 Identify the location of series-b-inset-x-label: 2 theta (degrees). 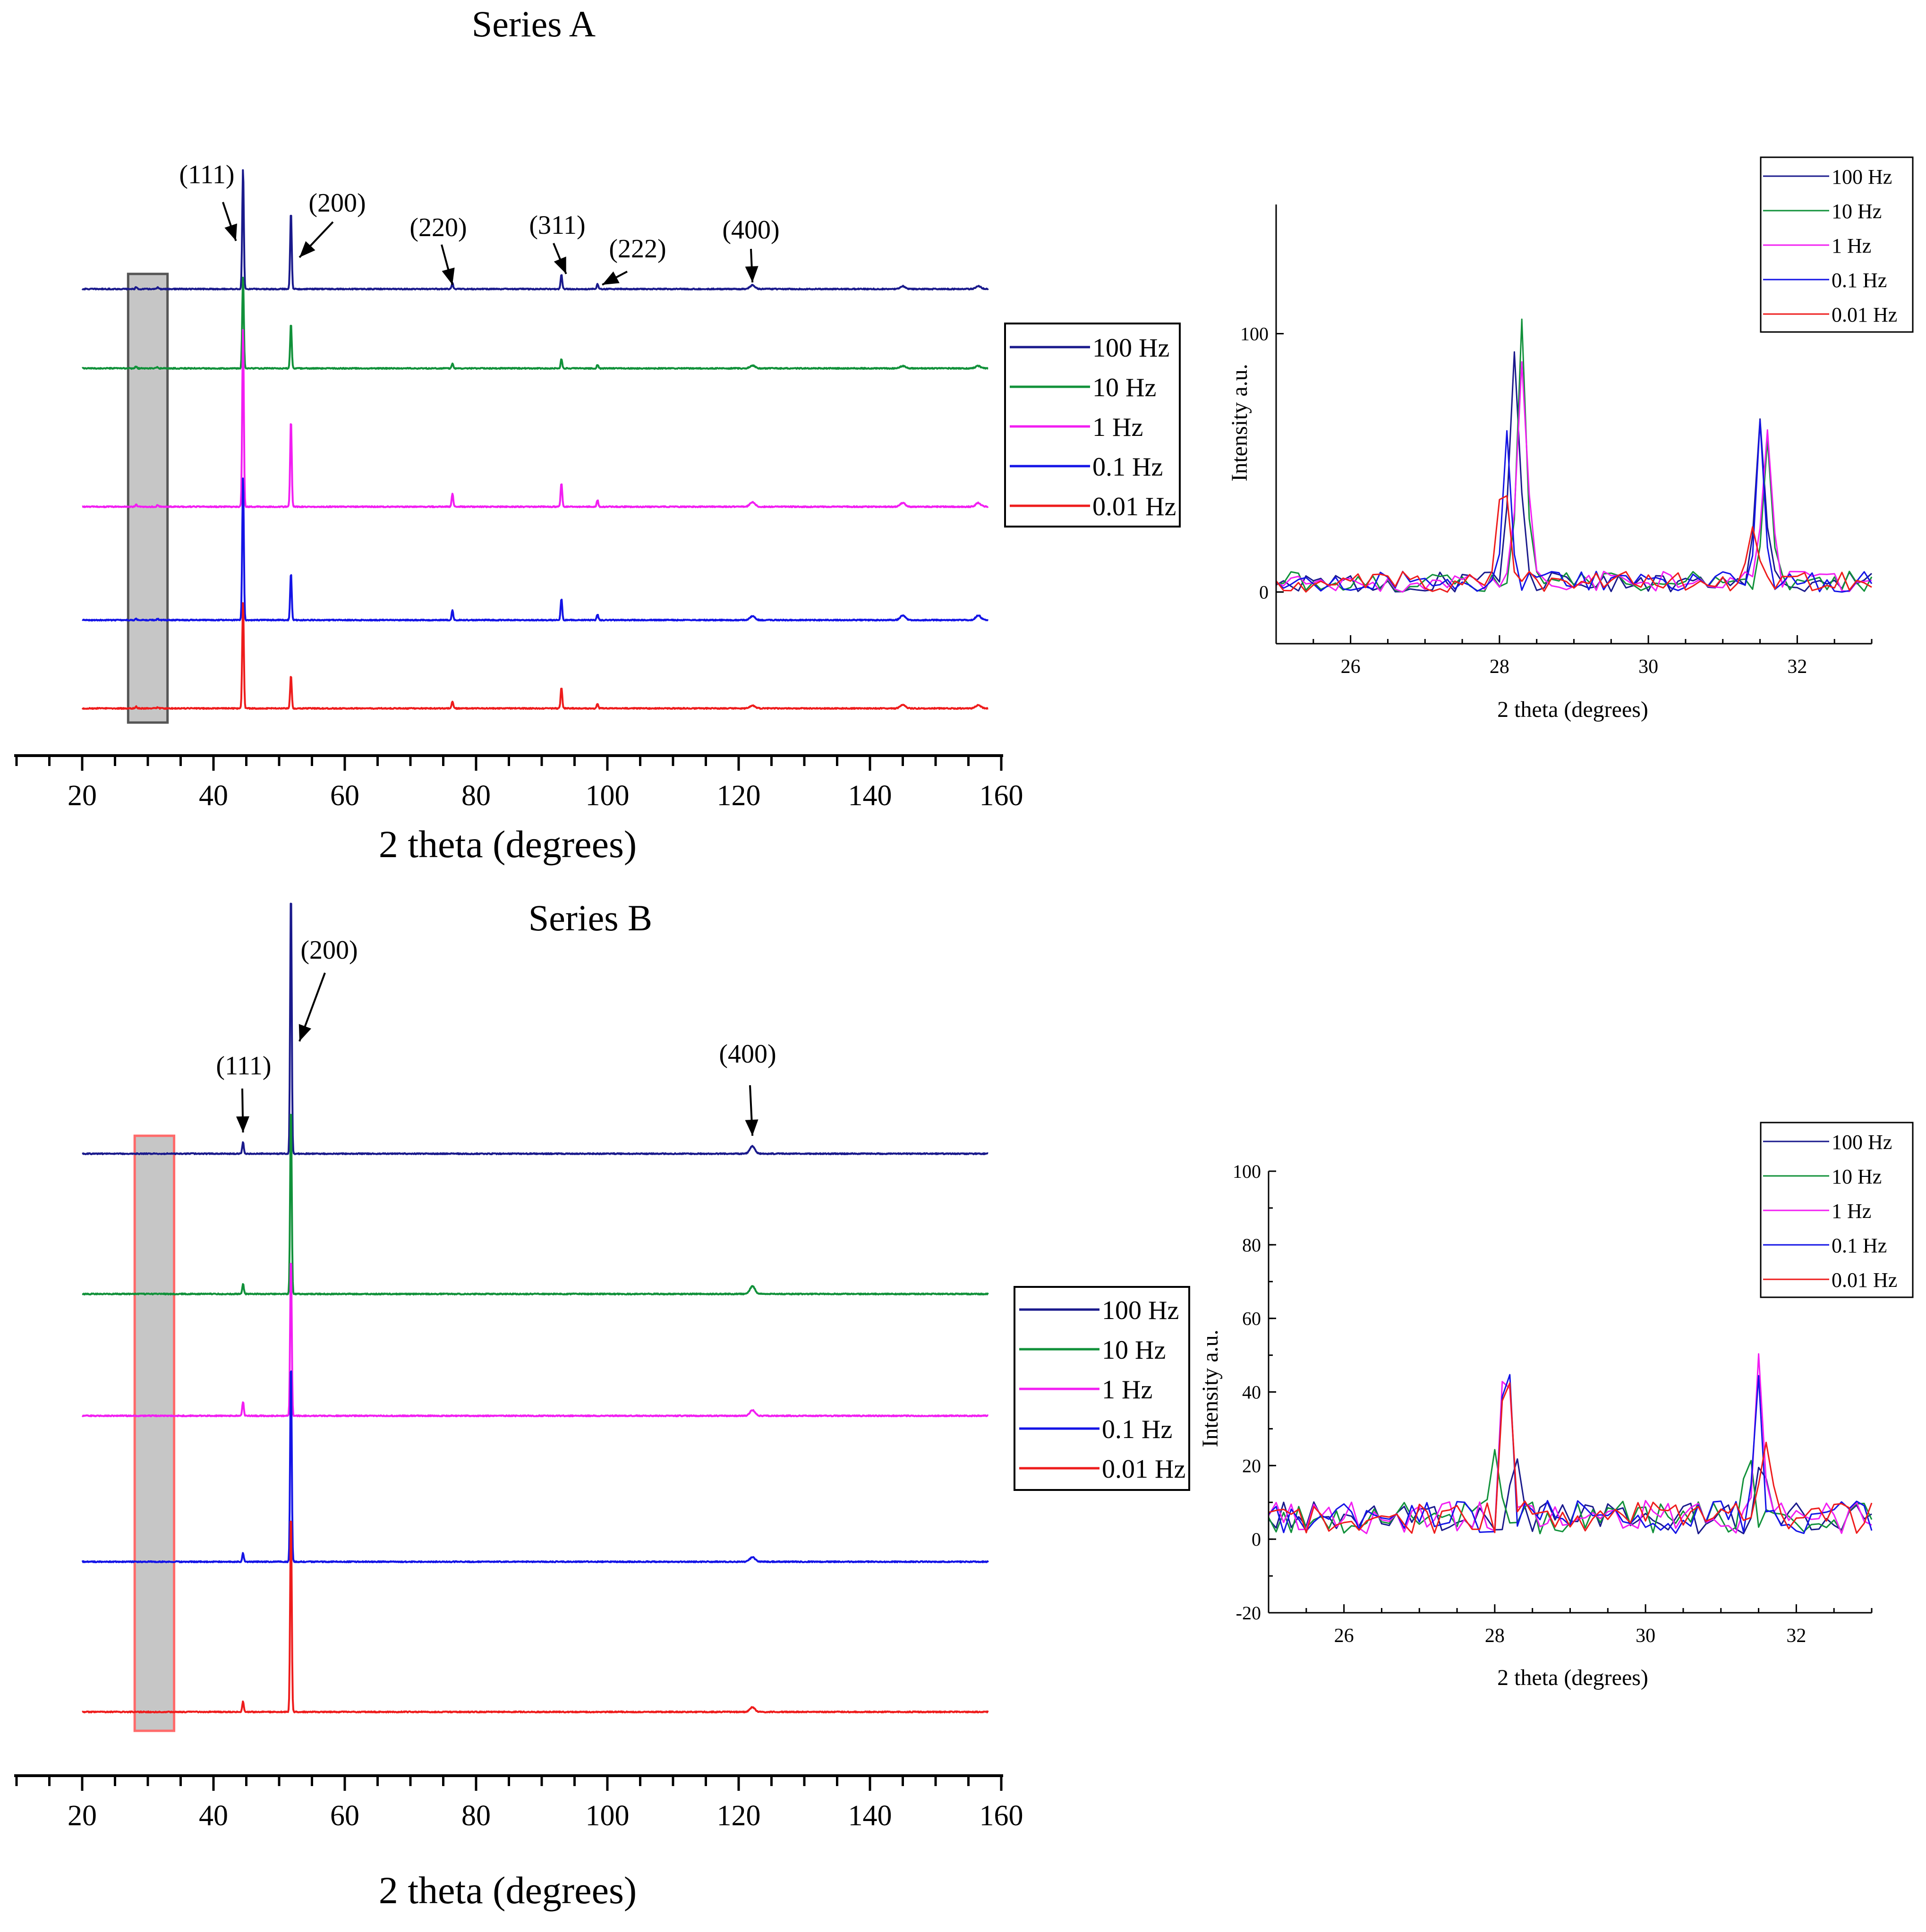
(1572, 1677).